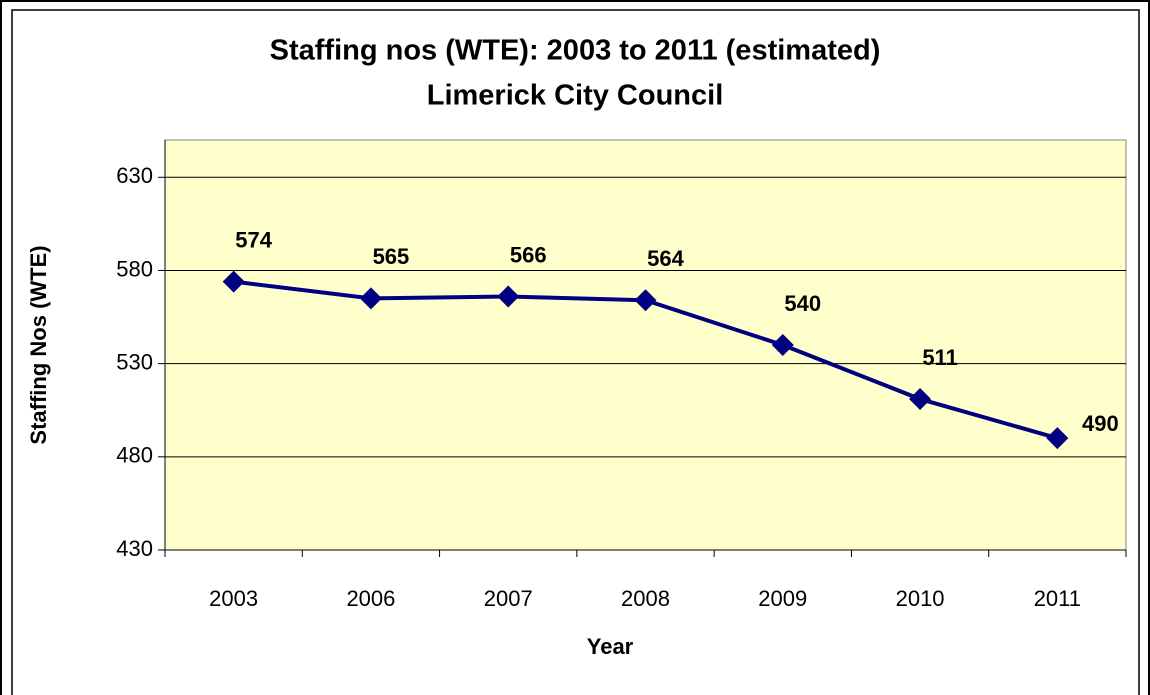 This screenshot has height=695, width=1150. What do you see at coordinates (508, 598) in the screenshot?
I see `x-tick-label: 2007` at bounding box center [508, 598].